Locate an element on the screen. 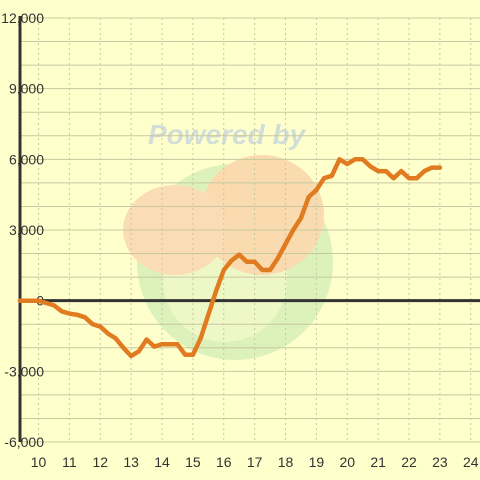 Image resolution: width=480 pixels, height=480 pixels. x-tick-label: 18 is located at coordinates (286, 462).